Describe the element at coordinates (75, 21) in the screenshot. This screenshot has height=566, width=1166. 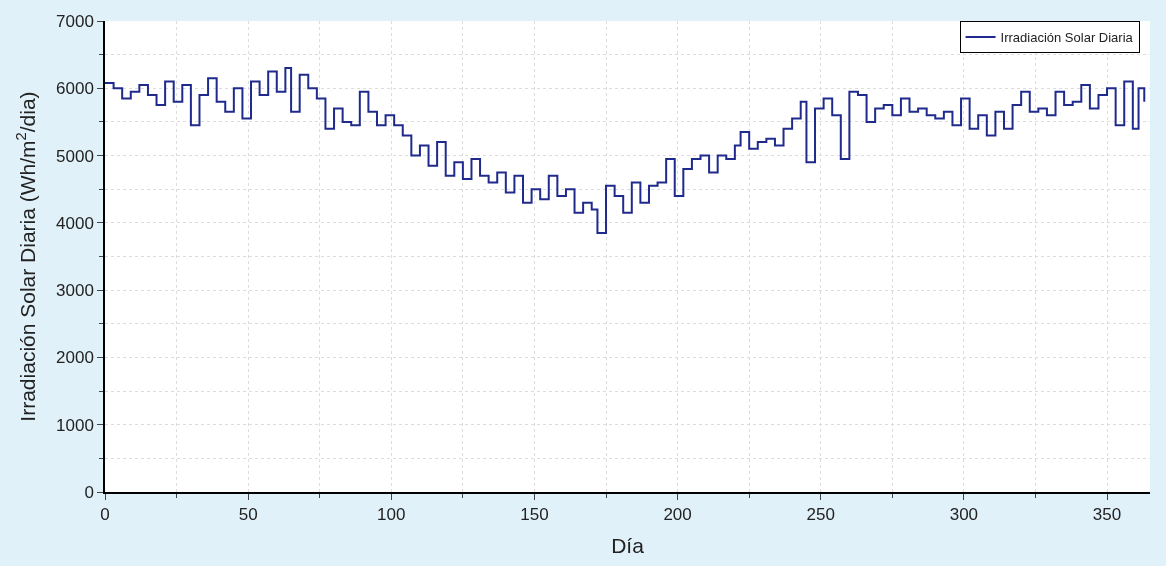
I see `y-tick-label: 7000` at that location.